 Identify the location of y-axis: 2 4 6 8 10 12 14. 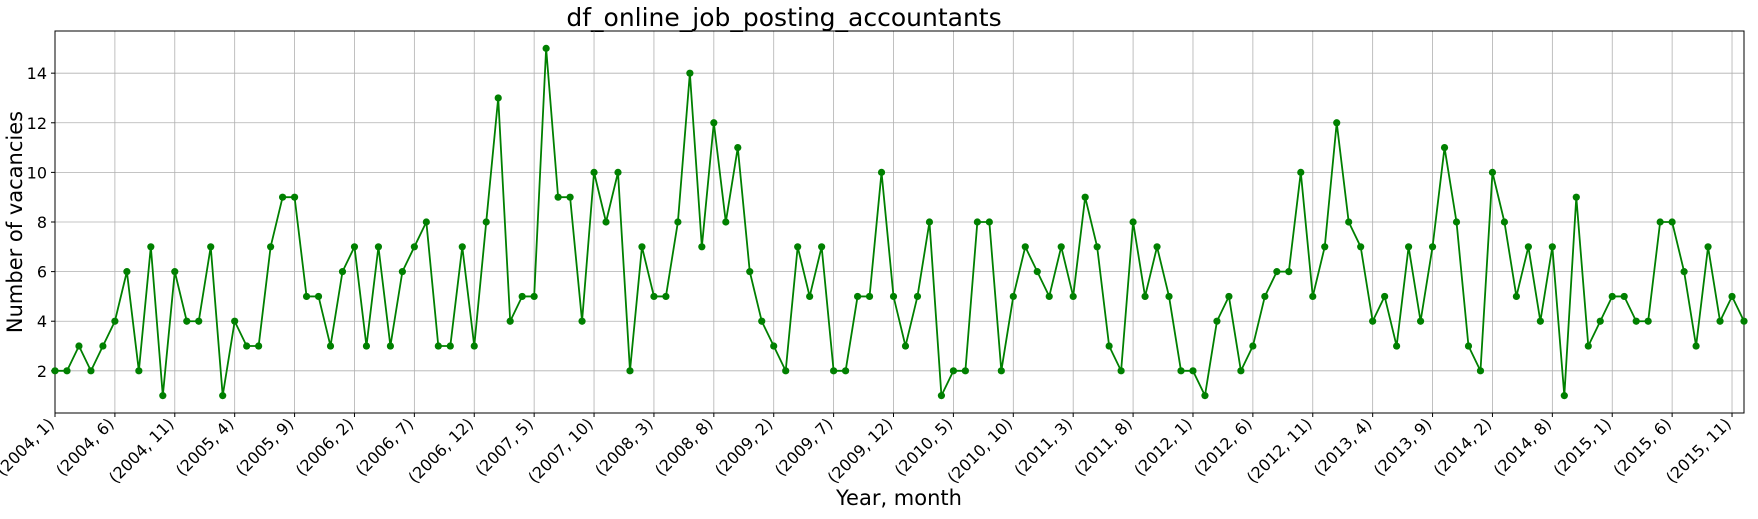
(41, 222).